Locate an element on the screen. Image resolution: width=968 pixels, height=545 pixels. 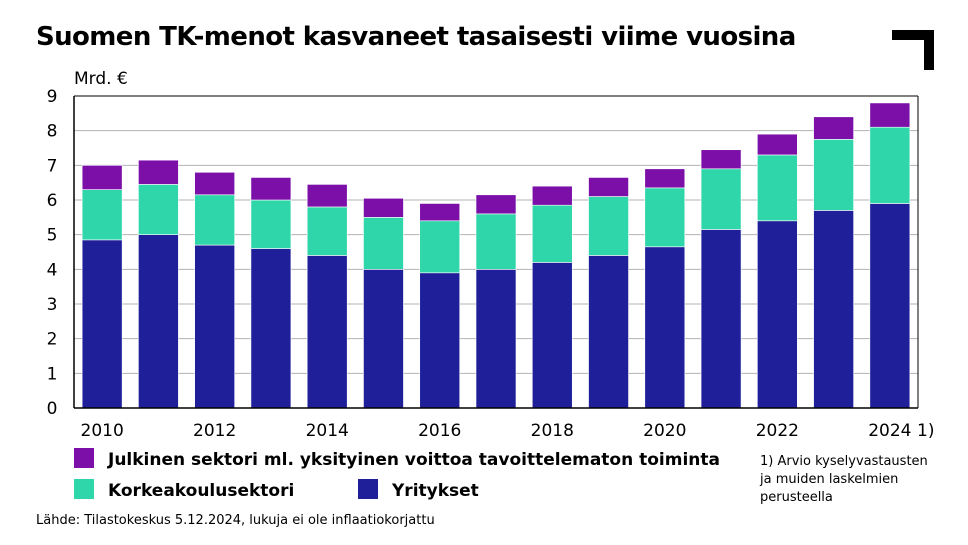
logo-shape is located at coordinates (913, 50).